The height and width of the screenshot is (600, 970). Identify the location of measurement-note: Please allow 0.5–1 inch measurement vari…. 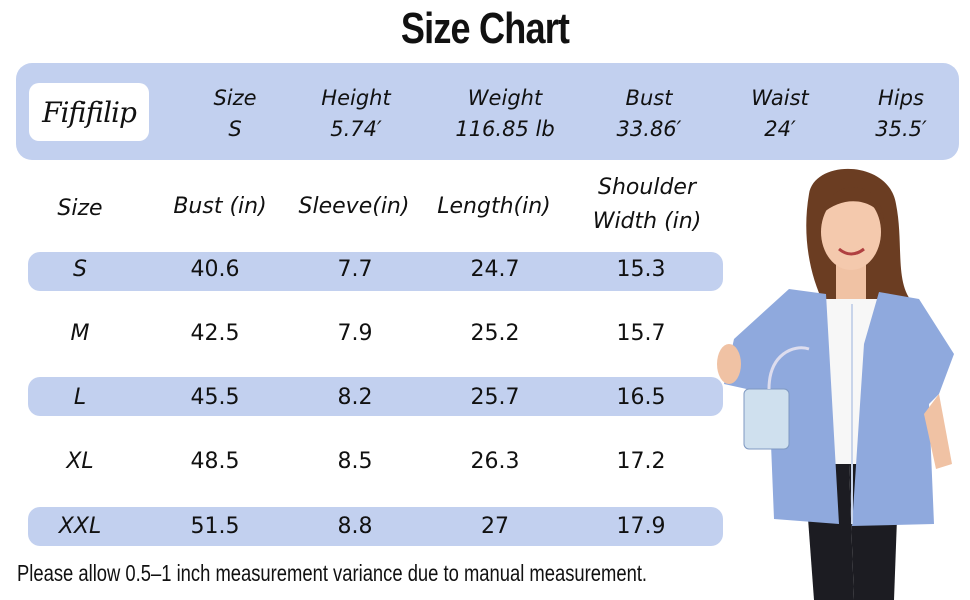
(332, 573).